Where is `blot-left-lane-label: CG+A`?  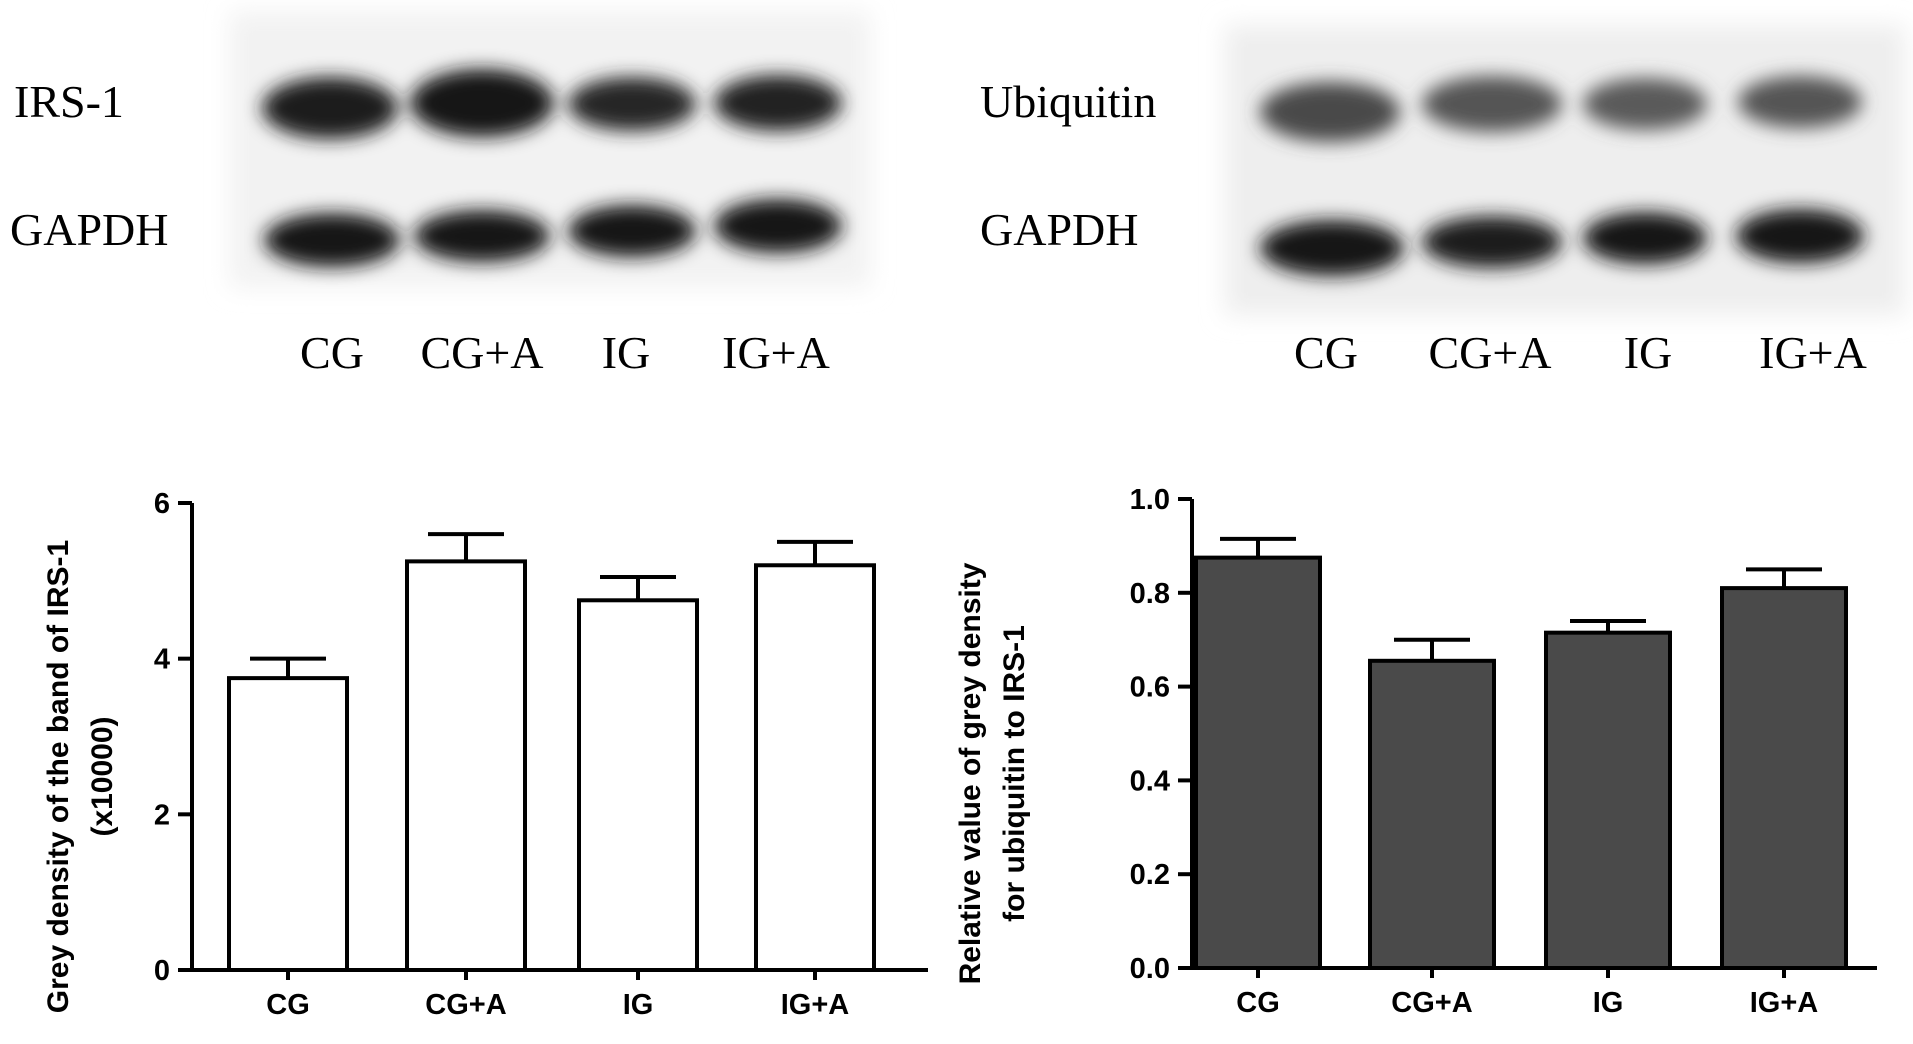
blot-left-lane-label: CG+A is located at coordinates (481, 352).